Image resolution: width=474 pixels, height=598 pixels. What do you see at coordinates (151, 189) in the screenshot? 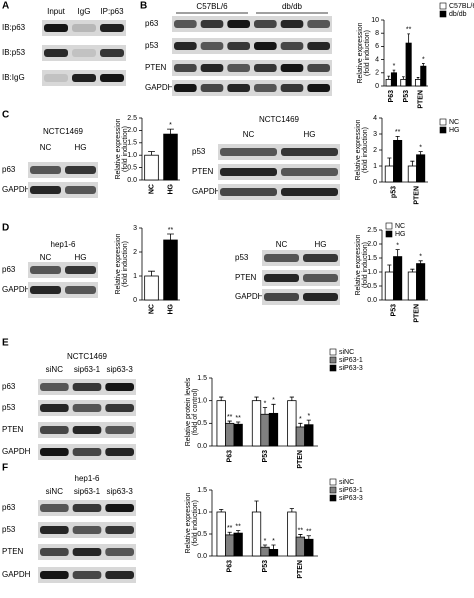
I see `x-tick-label: NC` at bounding box center [151, 189].